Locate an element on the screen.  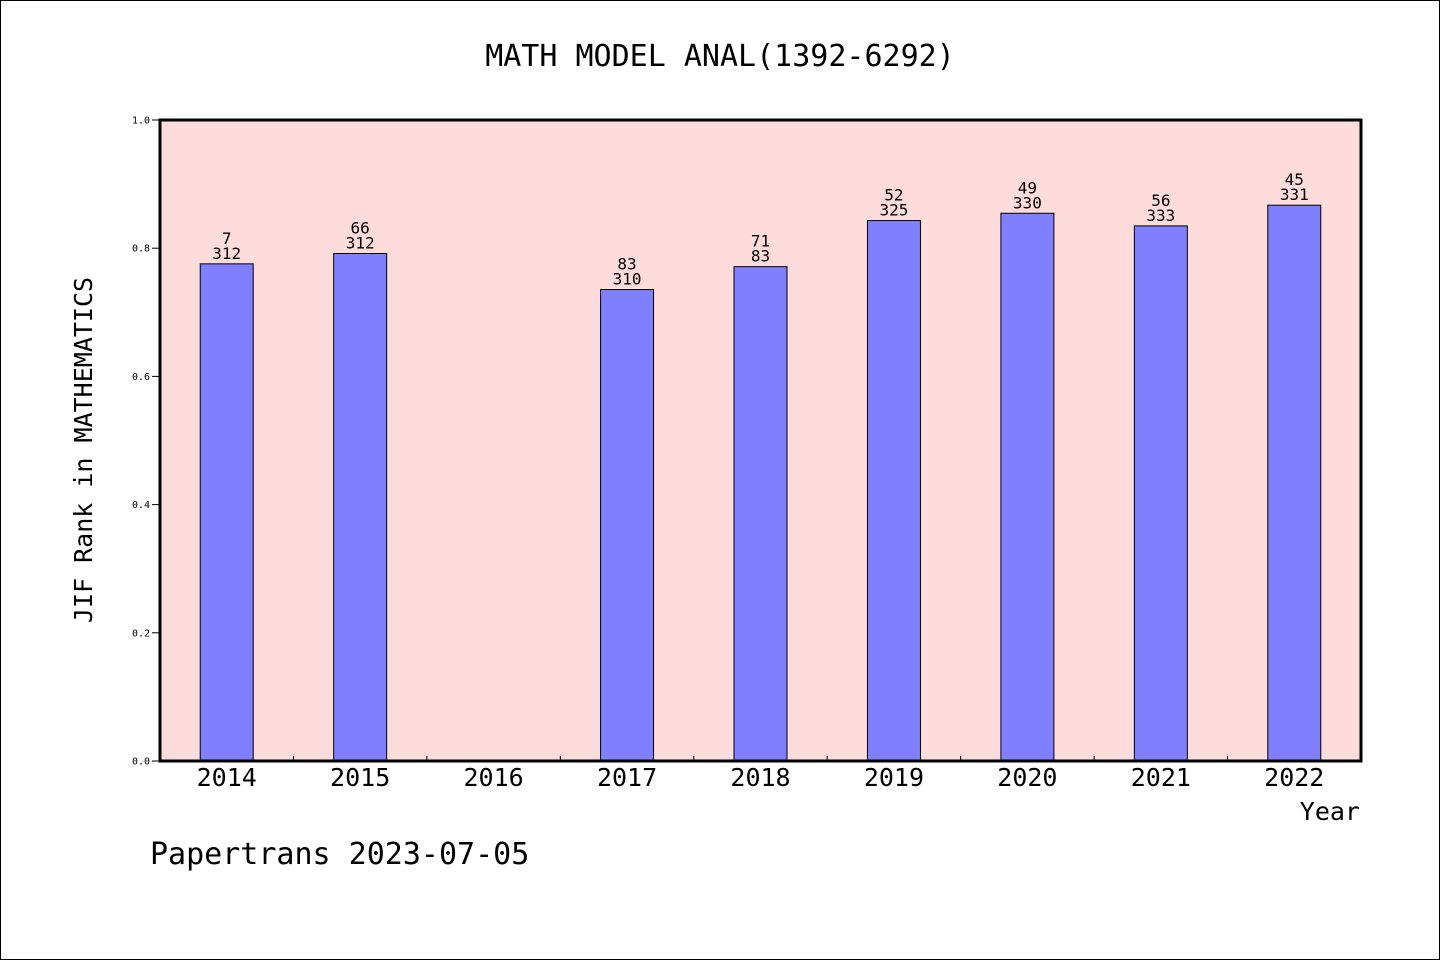
x-tick-label: 2019 is located at coordinates (894, 777).